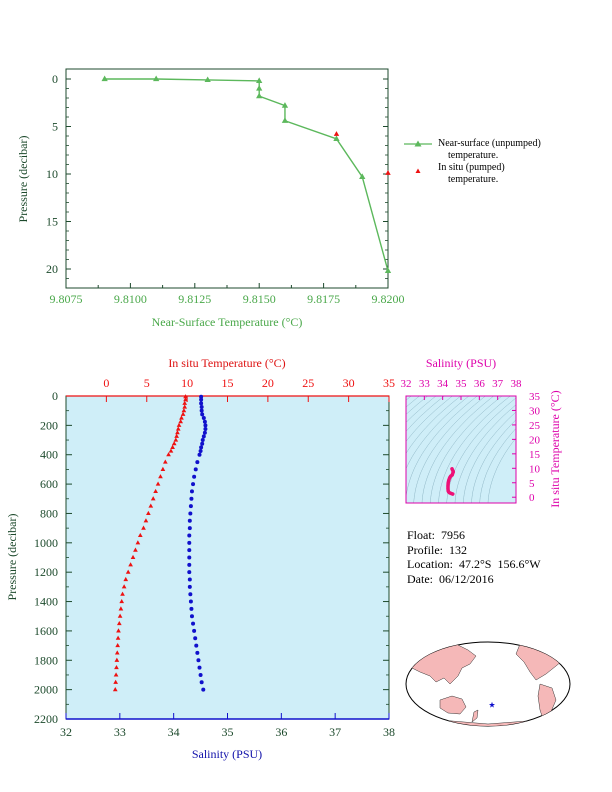  I want to click on ts-x-tick-label: 36, so click(480, 384).